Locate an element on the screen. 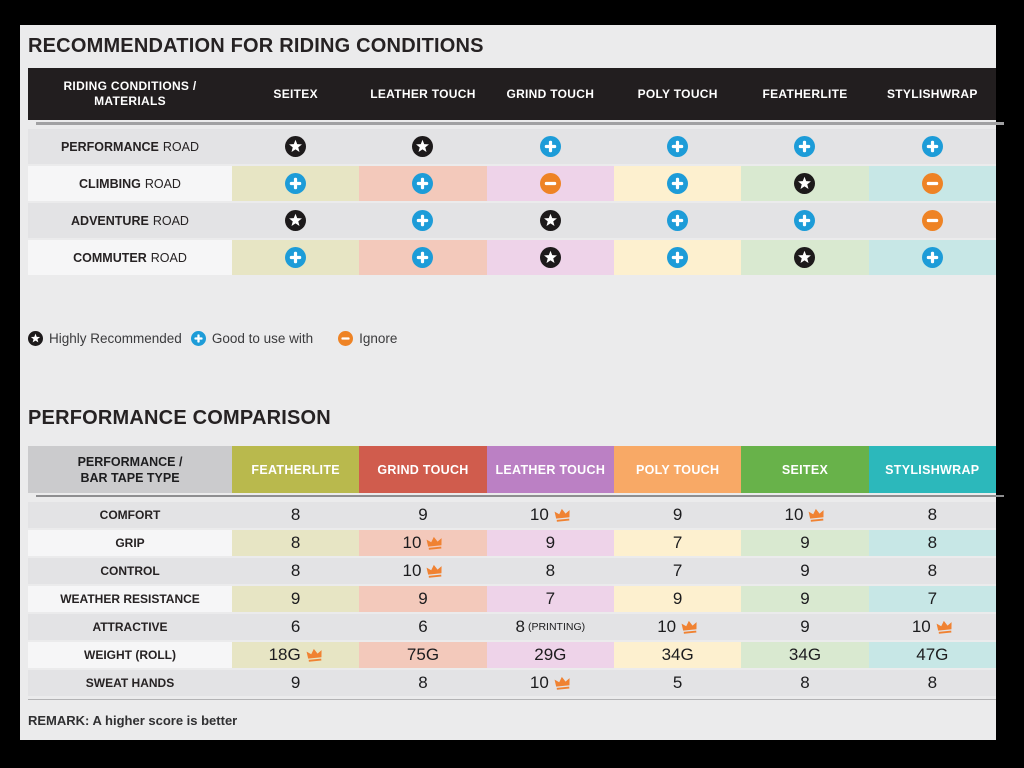  score-value: 34G is located at coordinates (677, 654).